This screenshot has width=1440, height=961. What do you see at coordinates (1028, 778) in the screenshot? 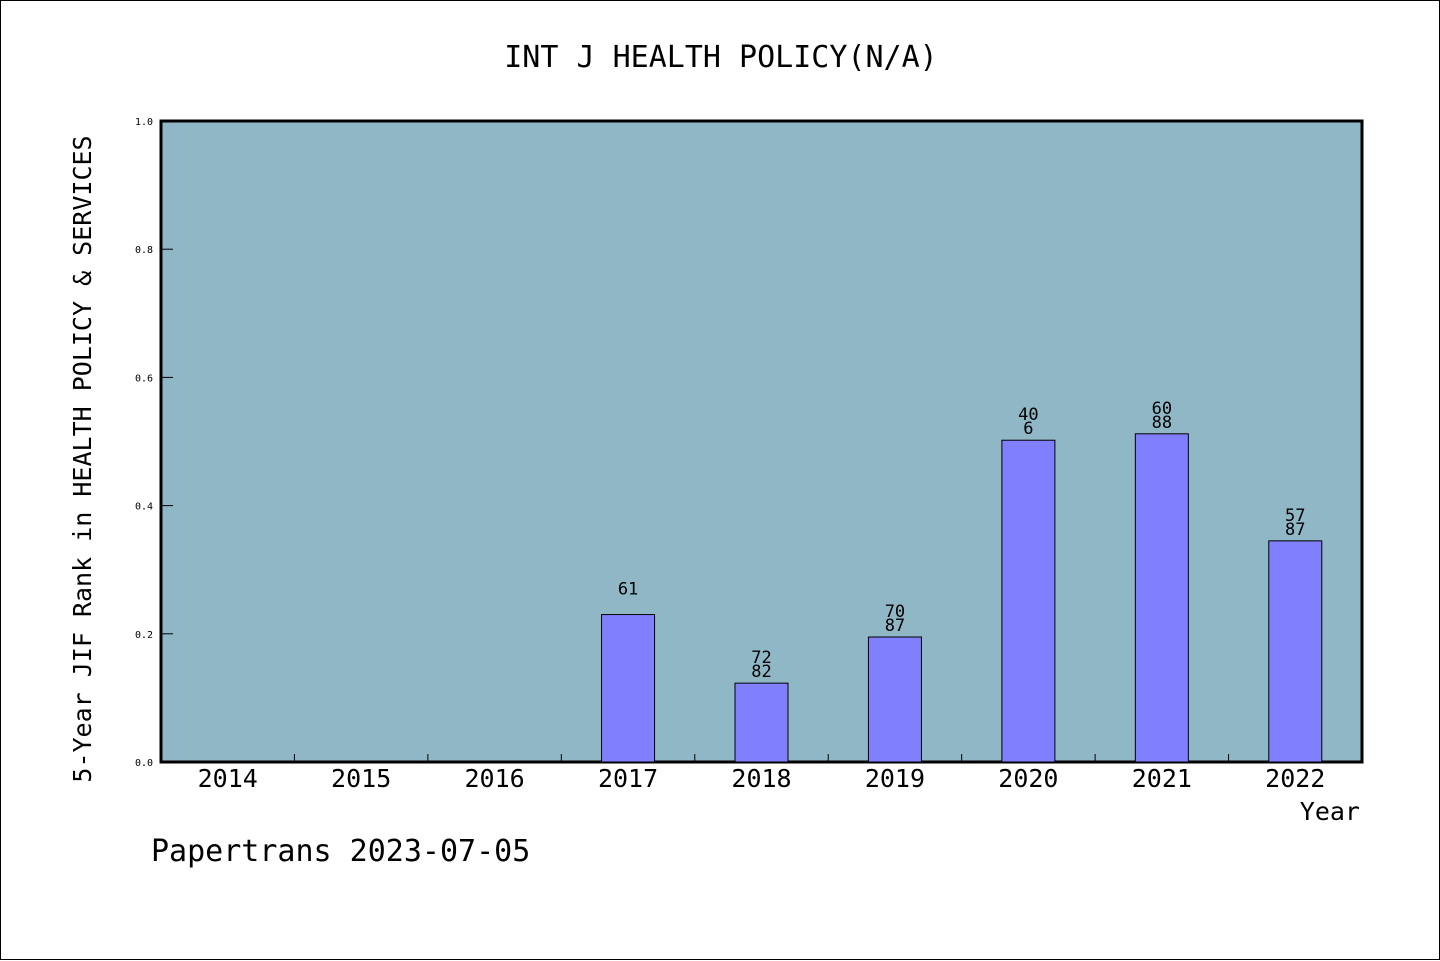
I see `x-tick-label: 2020` at bounding box center [1028, 778].